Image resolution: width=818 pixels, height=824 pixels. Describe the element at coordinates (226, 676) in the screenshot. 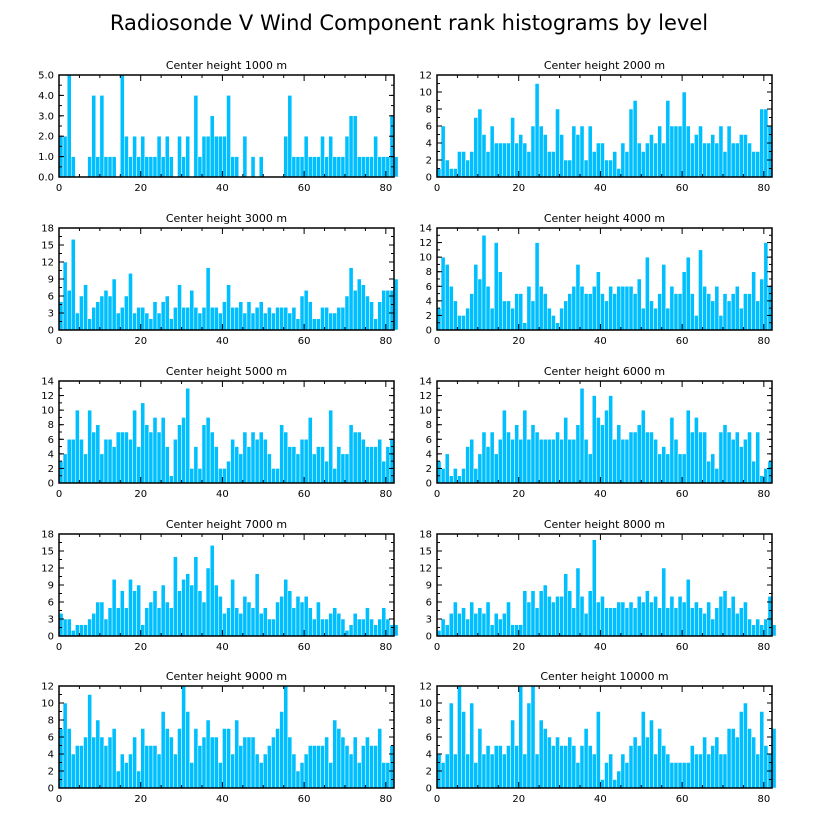

I see `panel-title: Center height 9000 m` at that location.